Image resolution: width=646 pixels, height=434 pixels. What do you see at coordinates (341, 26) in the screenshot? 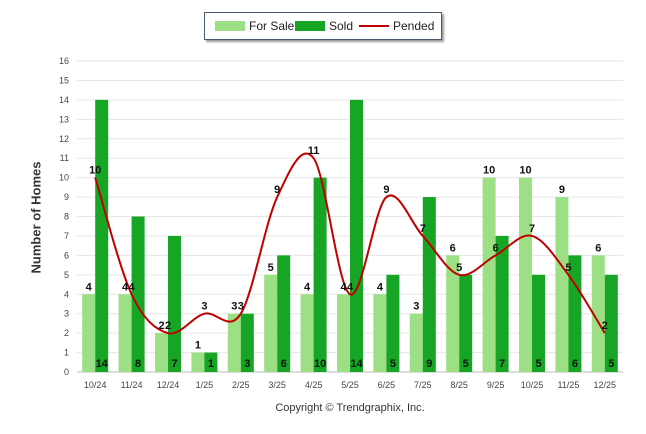
I see `legend-label-sold: Sold` at bounding box center [341, 26].